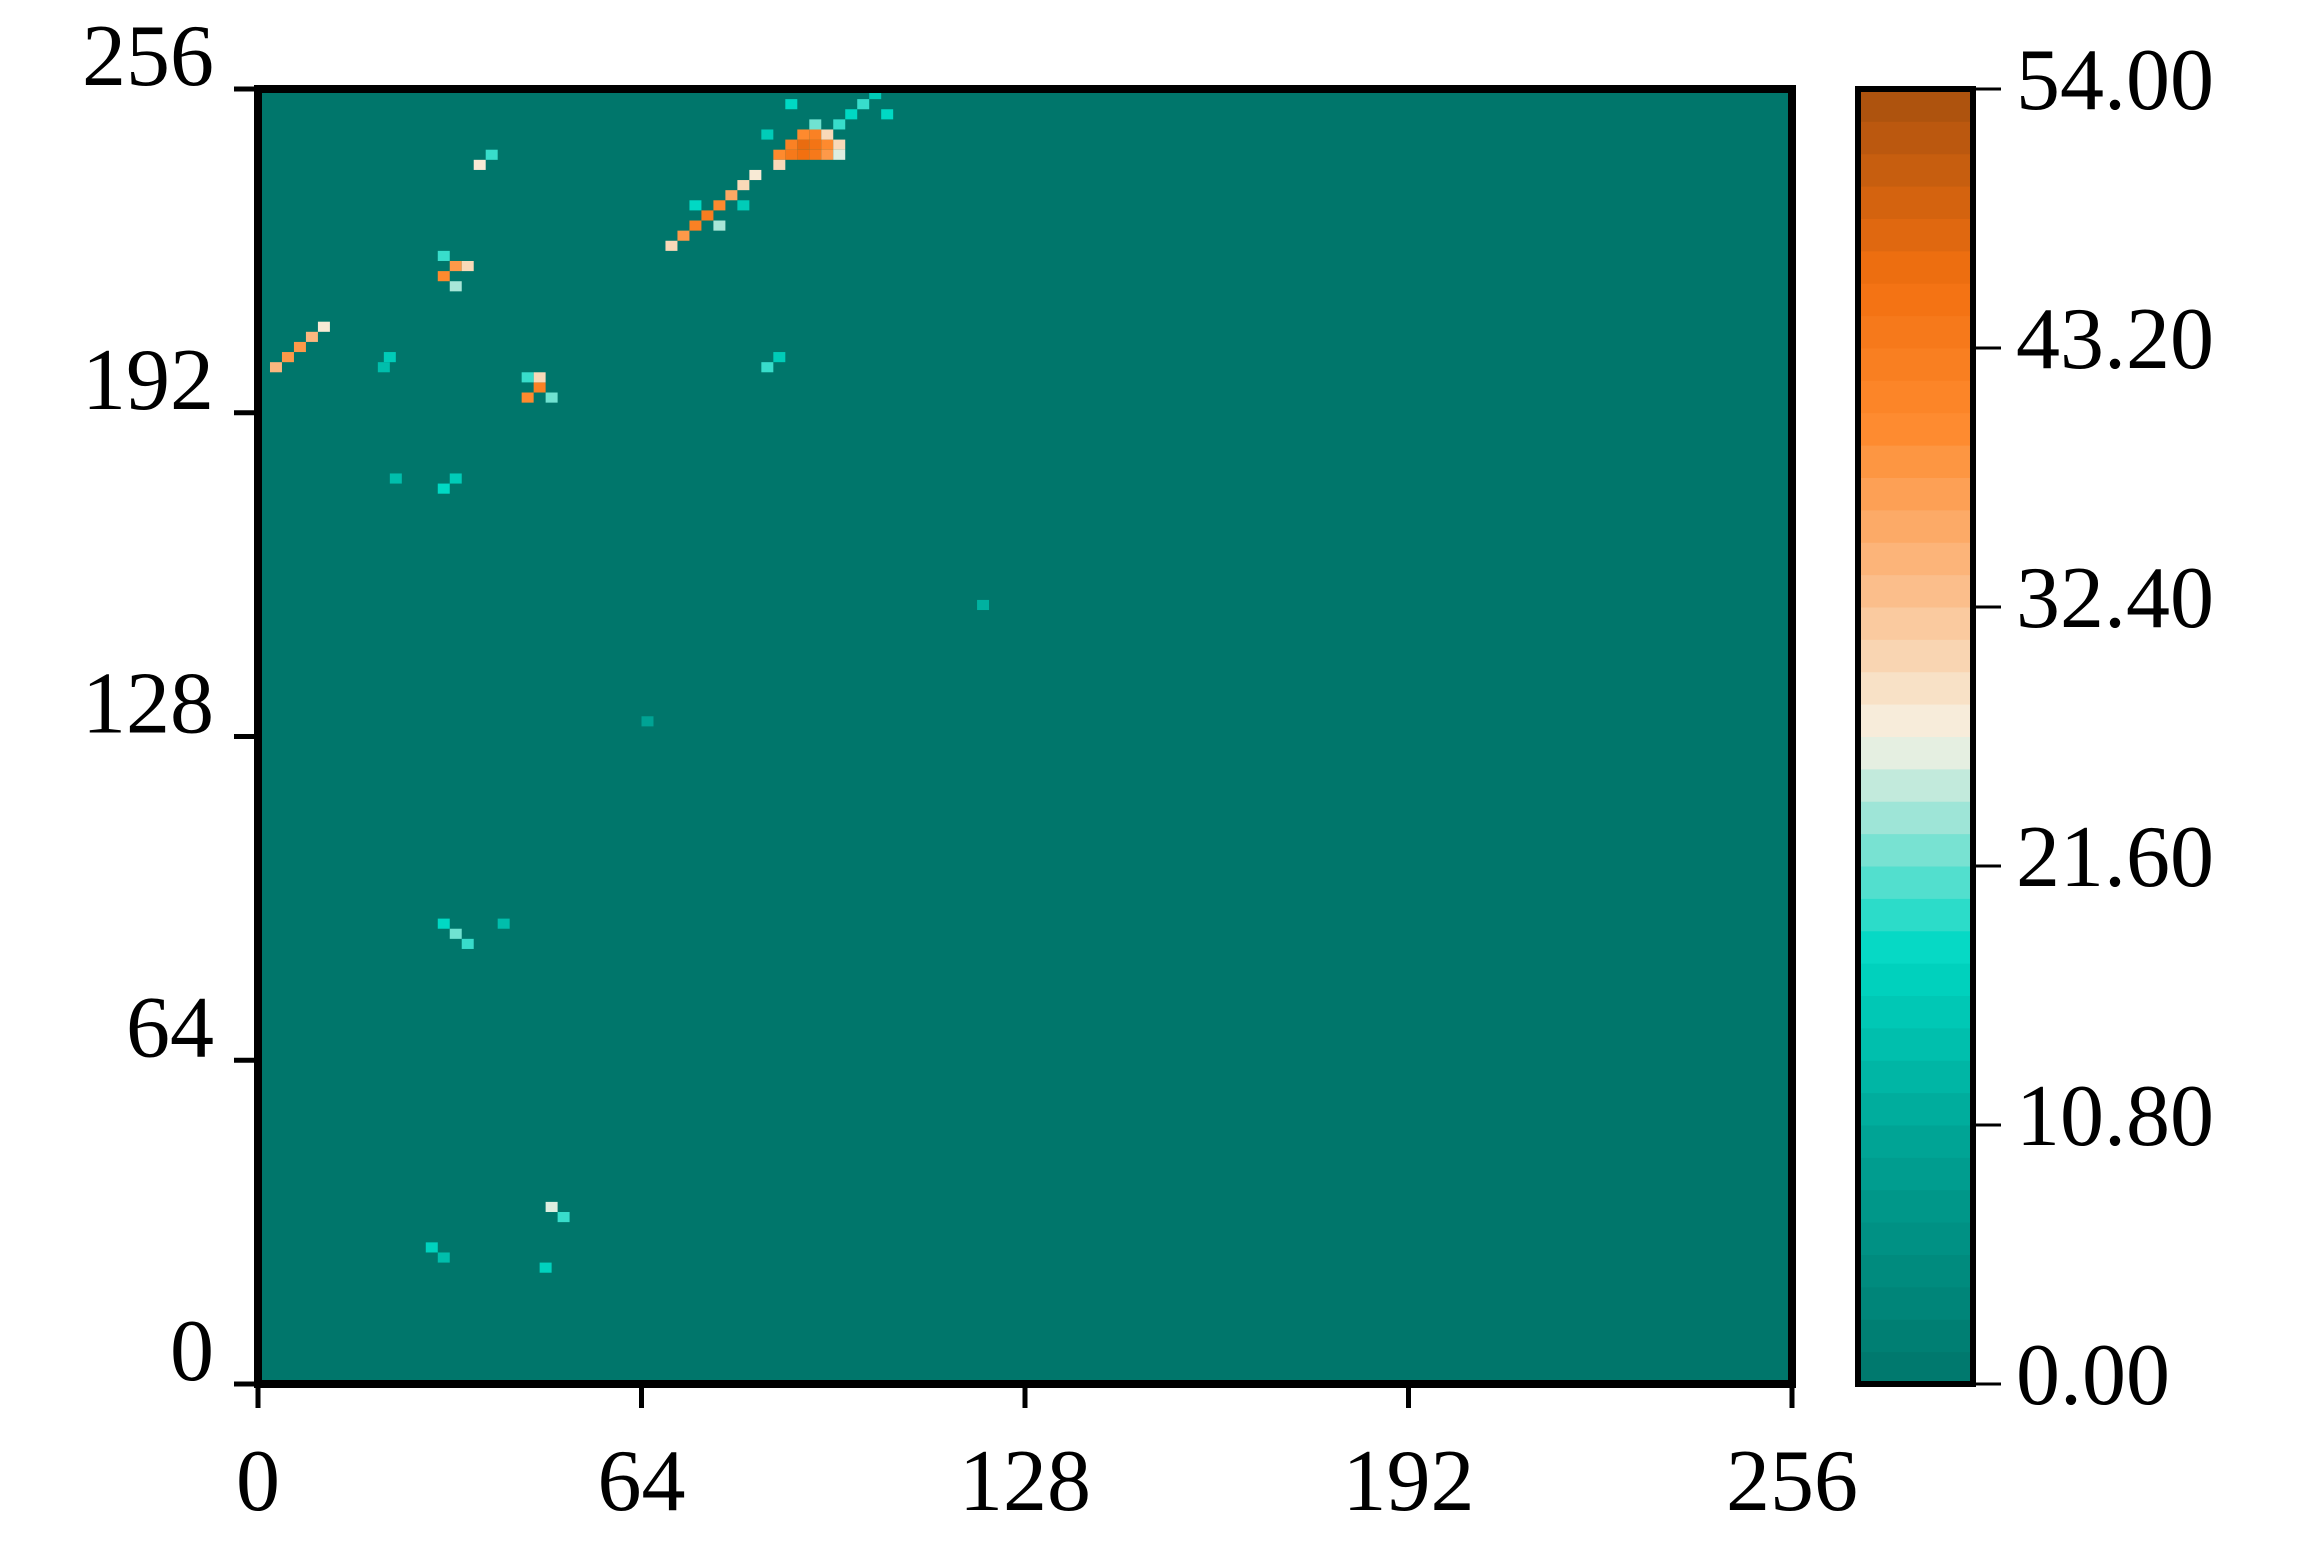  What do you see at coordinates (2093, 1375) in the screenshot?
I see `colorbar-tick-label: 0.00` at bounding box center [2093, 1375].